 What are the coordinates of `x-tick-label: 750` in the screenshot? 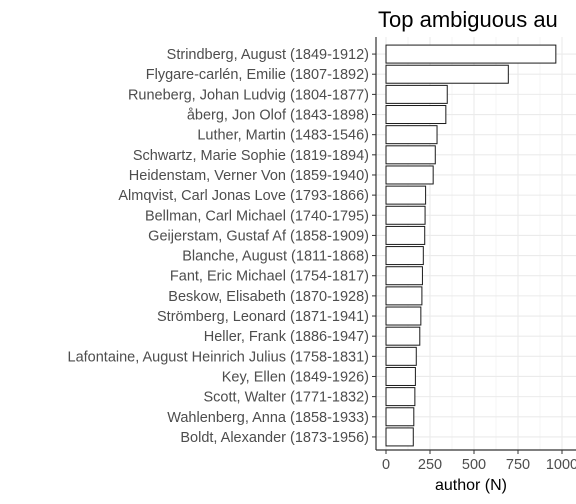 It's located at (518, 465).